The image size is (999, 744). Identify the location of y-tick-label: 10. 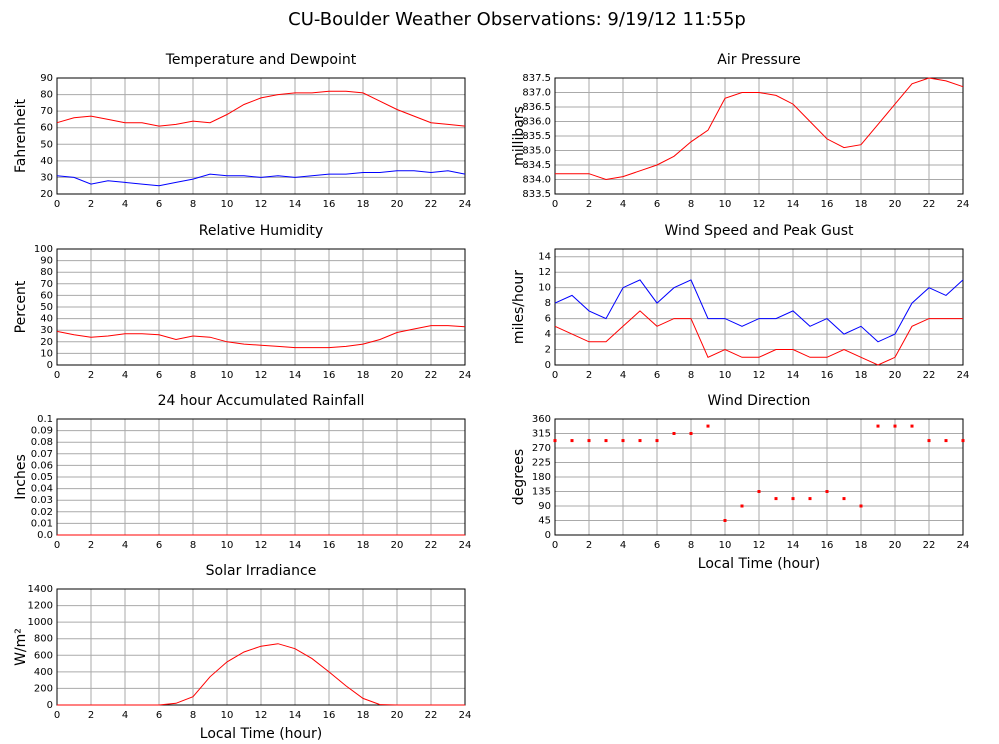
(46, 353).